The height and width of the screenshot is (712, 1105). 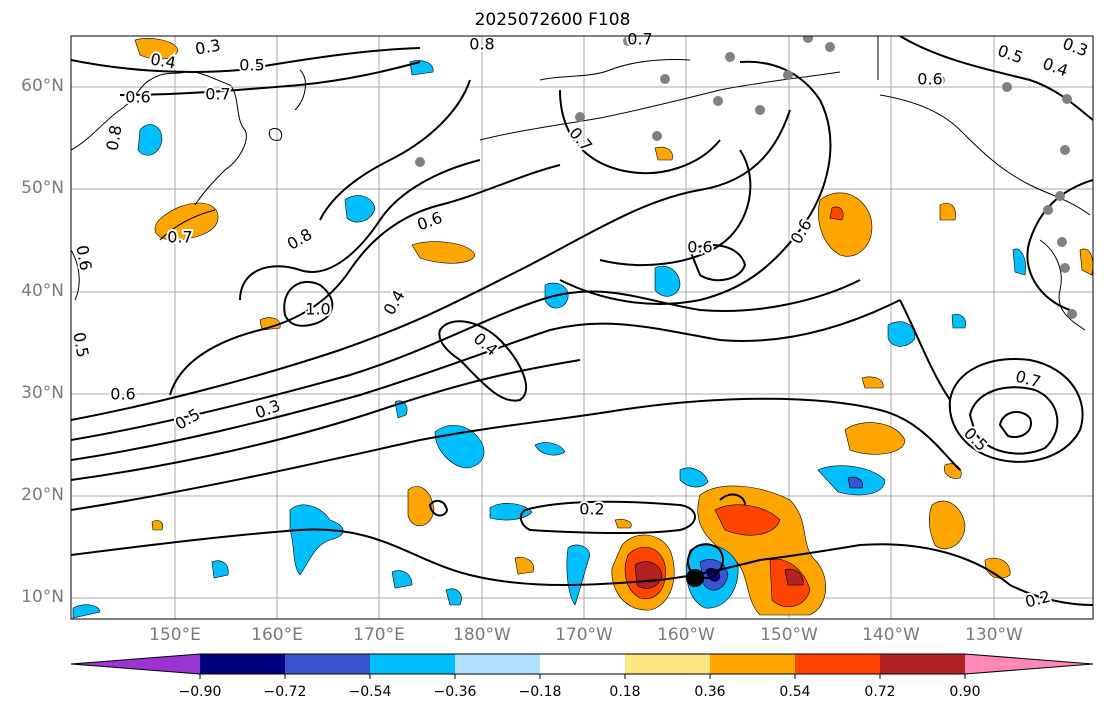 I want to click on lon-label: 160°E, so click(x=277, y=635).